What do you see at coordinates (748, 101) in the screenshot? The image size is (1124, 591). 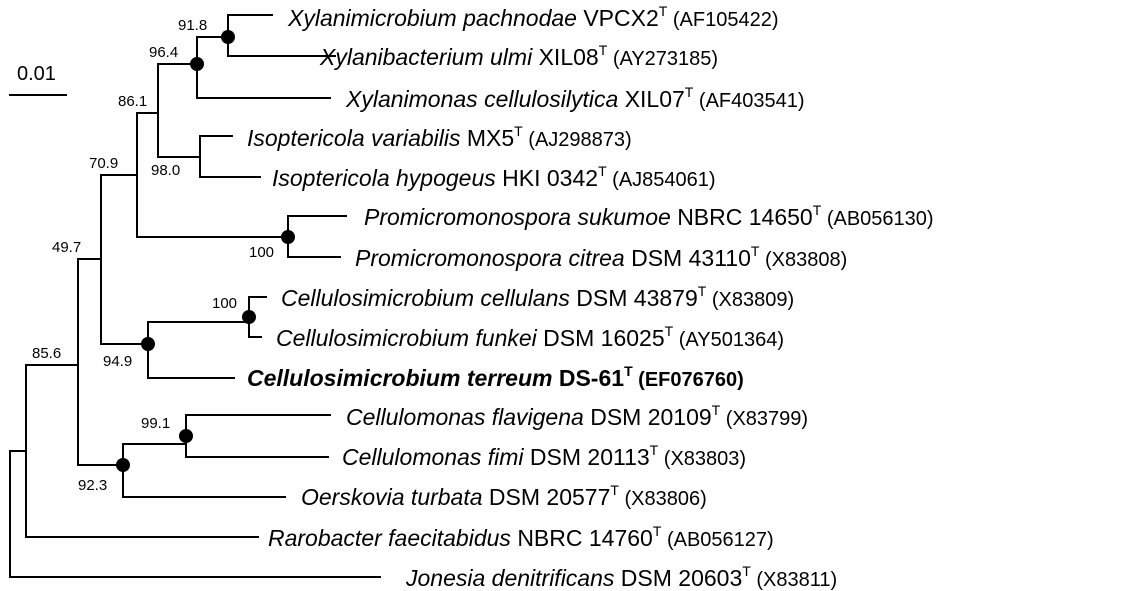 I see `taxon-accession: (AF403541)` at bounding box center [748, 101].